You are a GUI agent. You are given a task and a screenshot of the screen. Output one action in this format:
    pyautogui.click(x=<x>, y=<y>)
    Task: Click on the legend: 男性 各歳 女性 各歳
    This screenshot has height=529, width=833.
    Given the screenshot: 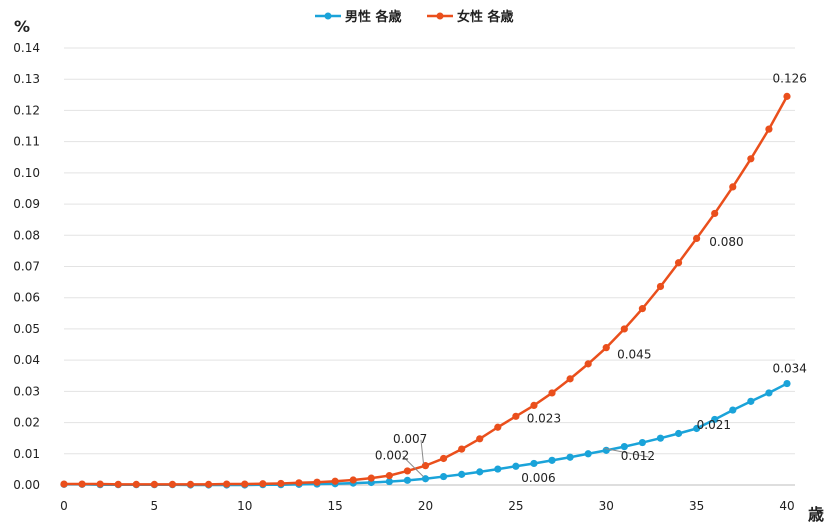 What is the action you would take?
    pyautogui.click(x=414, y=17)
    